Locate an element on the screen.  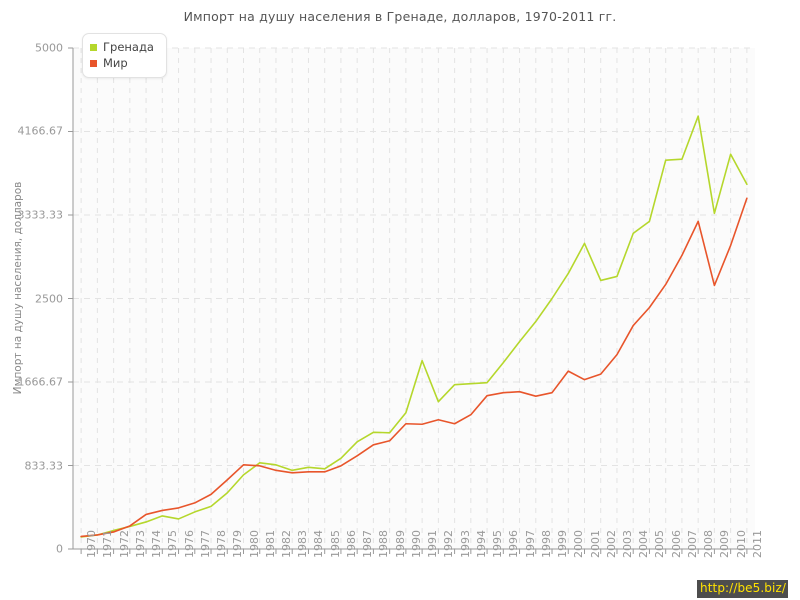
x-tick-label: 1983 is located at coordinates (303, 544).